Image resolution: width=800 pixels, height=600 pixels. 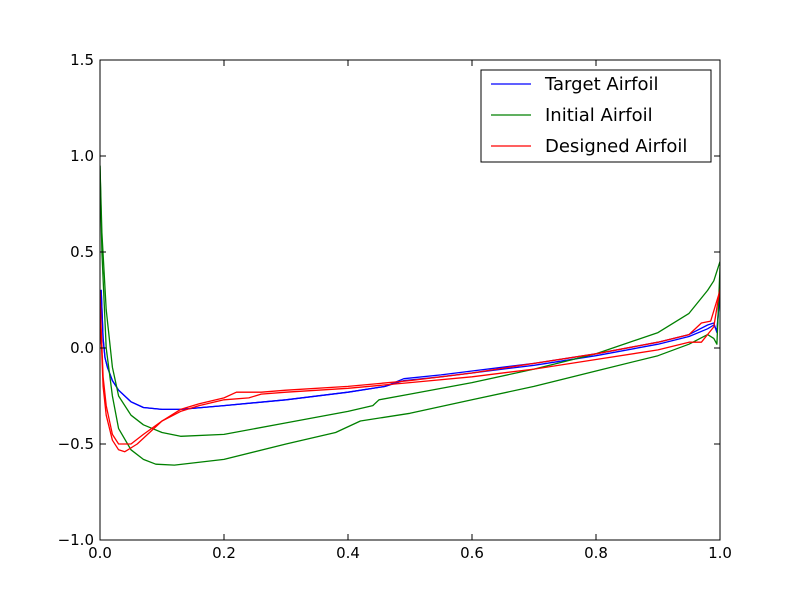 What do you see at coordinates (82, 156) in the screenshot?
I see `y-tick-label: 1.0` at bounding box center [82, 156].